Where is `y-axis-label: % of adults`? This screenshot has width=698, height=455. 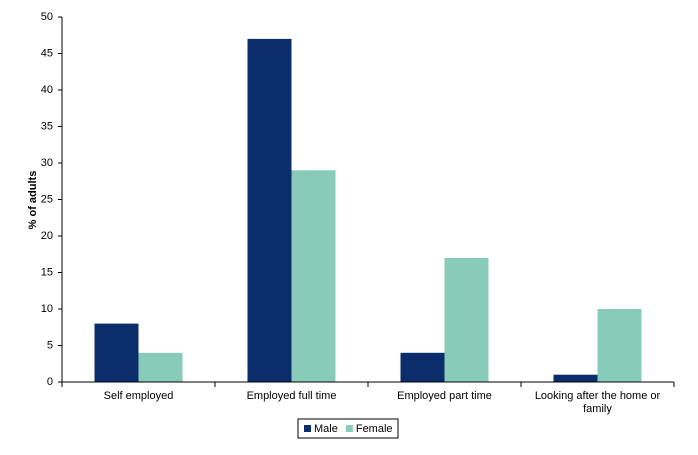 y-axis-label: % of adults is located at coordinates (33, 200).